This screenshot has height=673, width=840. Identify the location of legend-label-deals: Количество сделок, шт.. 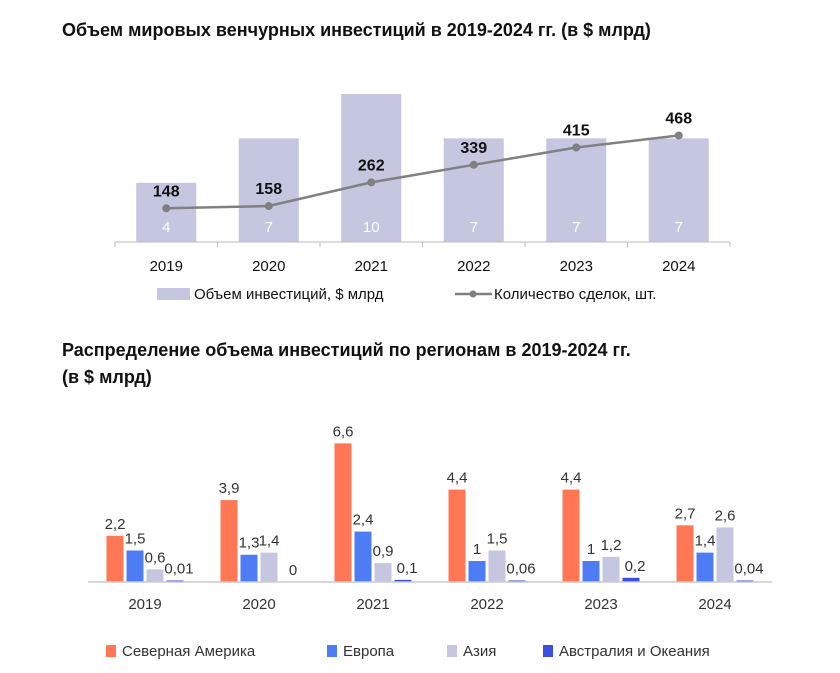
(575, 294).